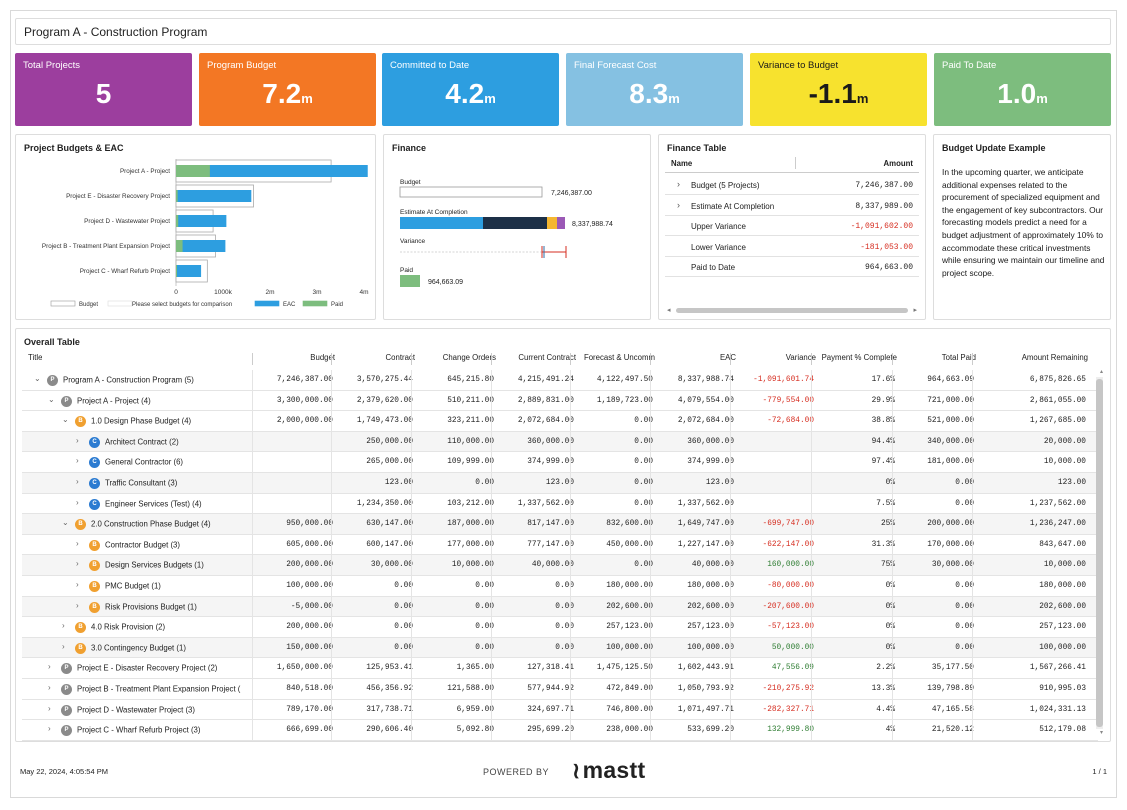 The image size is (1127, 810). What do you see at coordinates (1062, 586) in the screenshot?
I see `cell-remaining: 180,000.00` at bounding box center [1062, 586].